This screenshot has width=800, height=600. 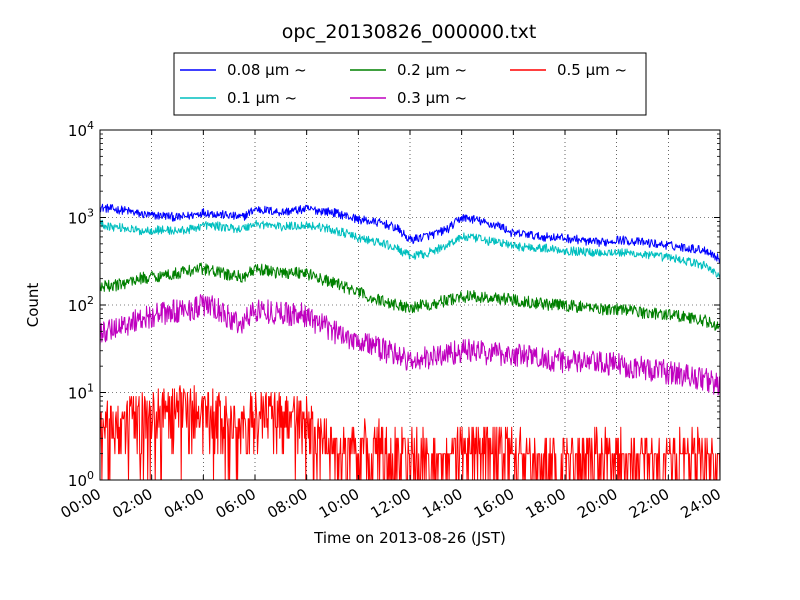 I want to click on y-tick-label: 10⁰, so click(x=81, y=479).